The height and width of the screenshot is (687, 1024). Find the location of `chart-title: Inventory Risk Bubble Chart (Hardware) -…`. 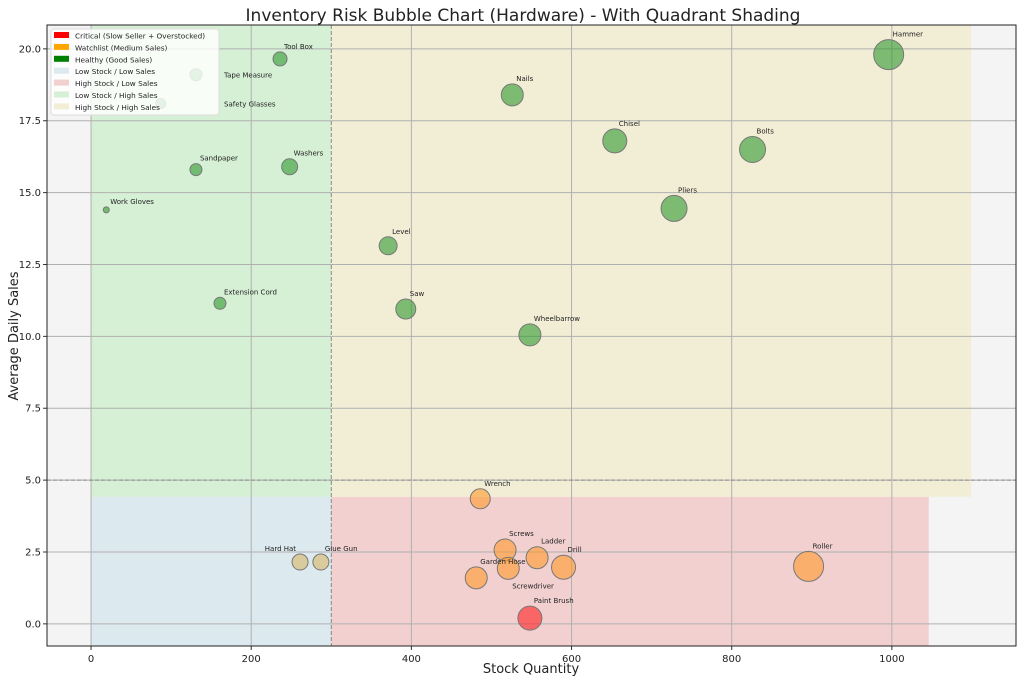

chart-title: Inventory Risk Bubble Chart (Hardware) -… is located at coordinates (523, 16).